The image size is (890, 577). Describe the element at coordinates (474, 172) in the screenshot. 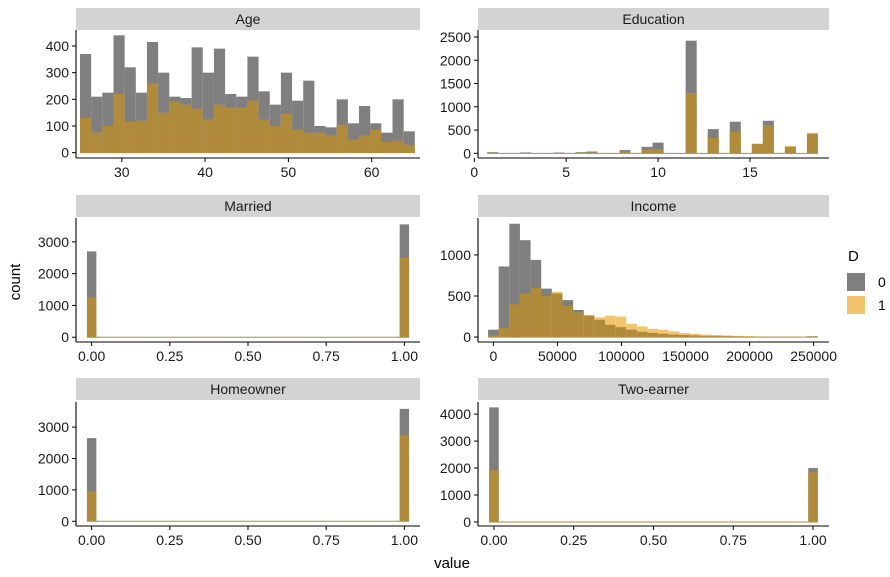

I see `panel-education-x-tick-label-0: 0` at that location.